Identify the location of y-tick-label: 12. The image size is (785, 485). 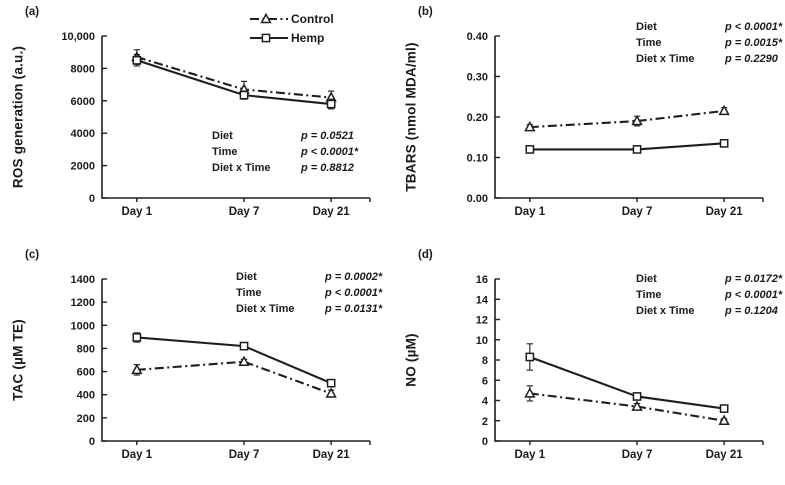
(482, 321).